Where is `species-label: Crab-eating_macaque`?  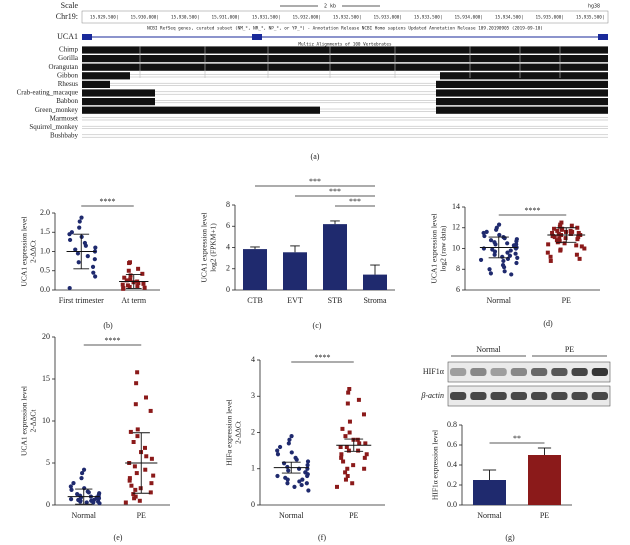
species-label: Crab-eating_macaque is located at coordinates (47, 93).